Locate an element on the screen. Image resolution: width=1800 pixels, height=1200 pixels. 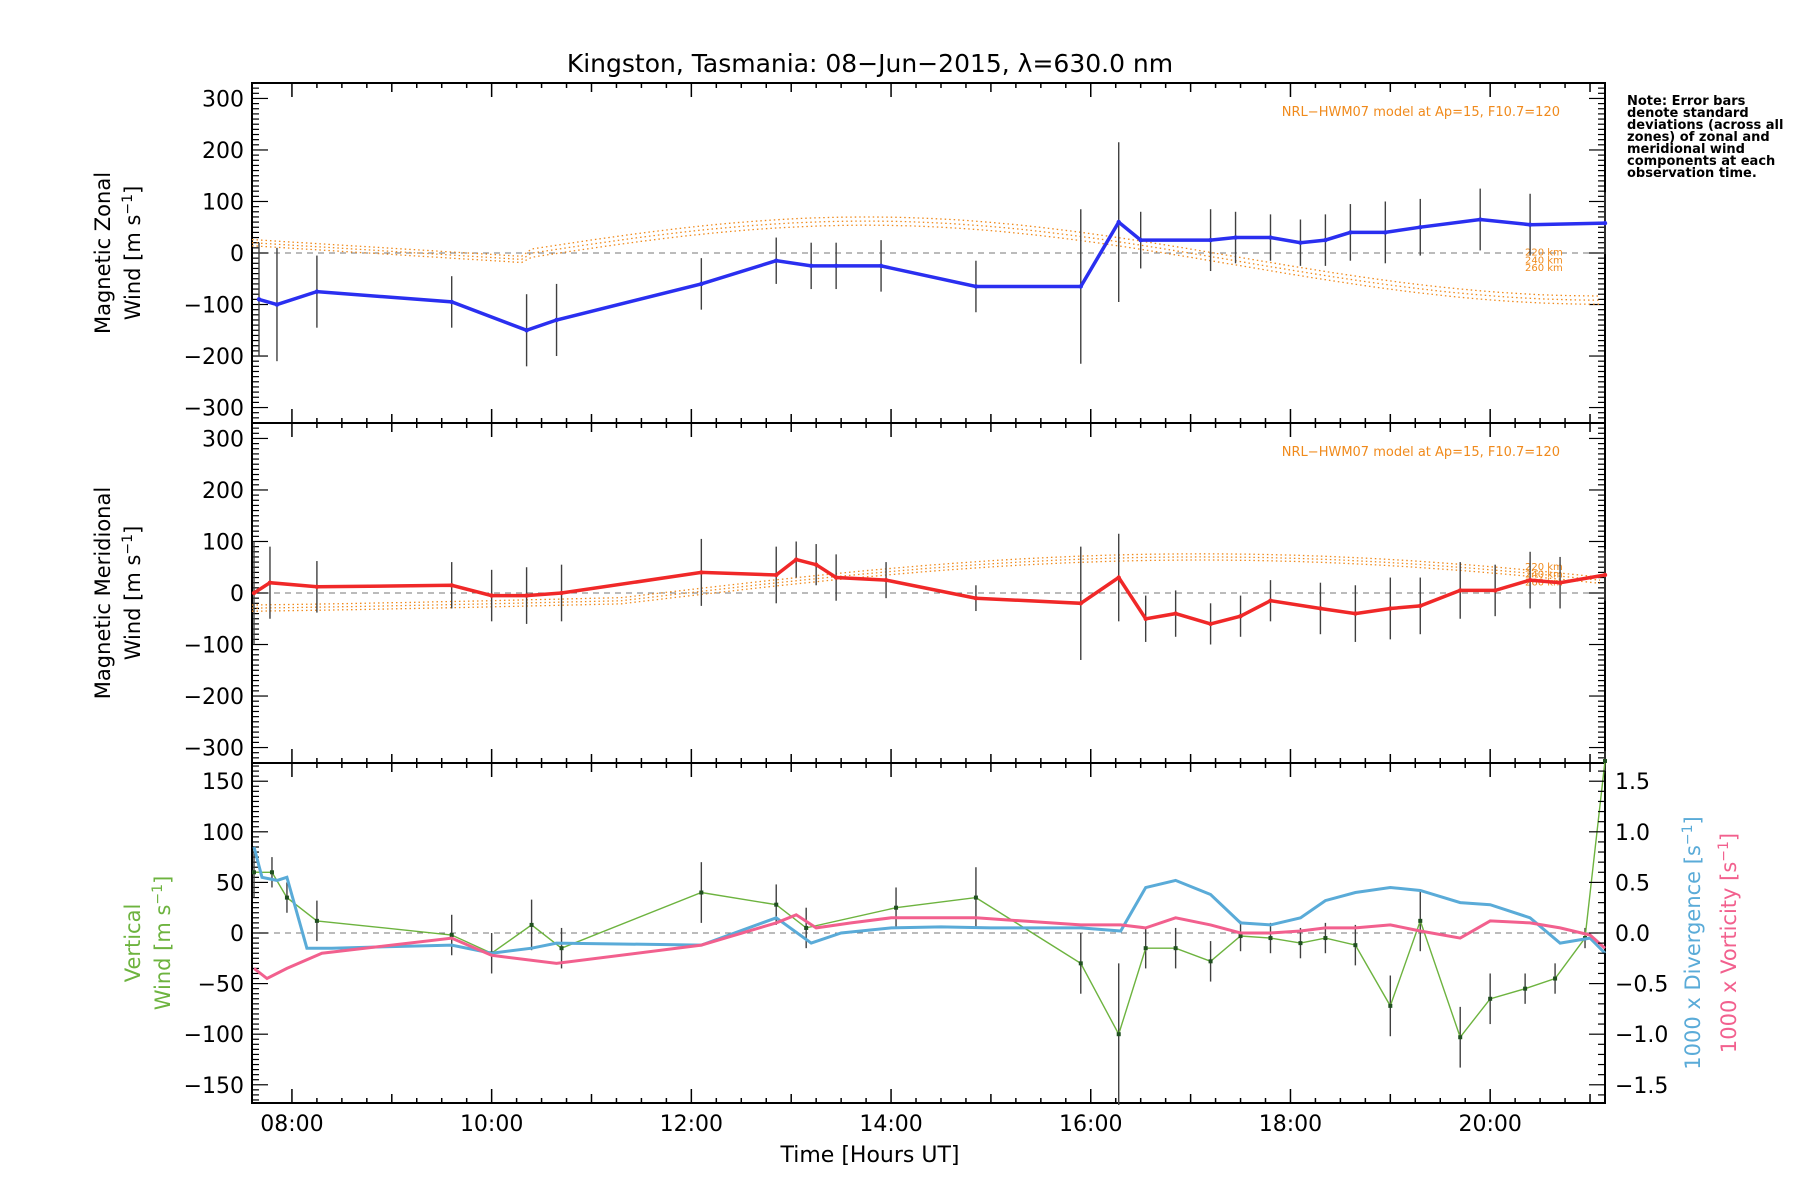
x-tick-label: 10:00 is located at coordinates (491, 1124).